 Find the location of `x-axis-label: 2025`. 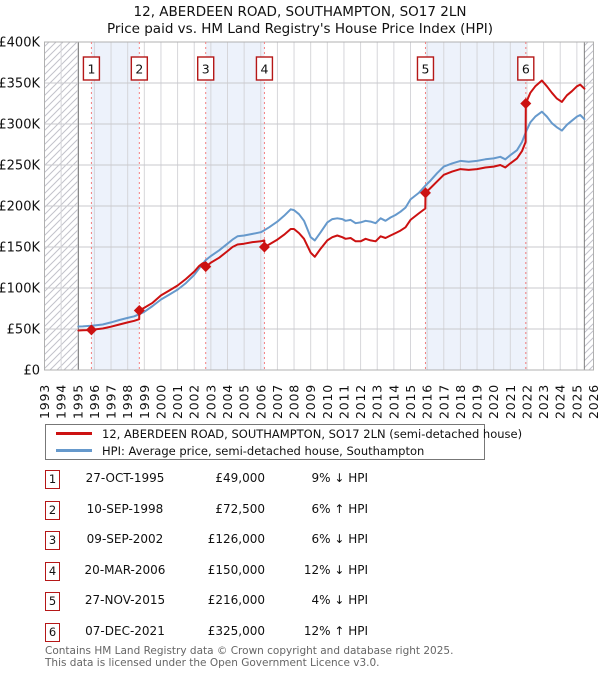

x-axis-label: 2025 is located at coordinates (576, 401).